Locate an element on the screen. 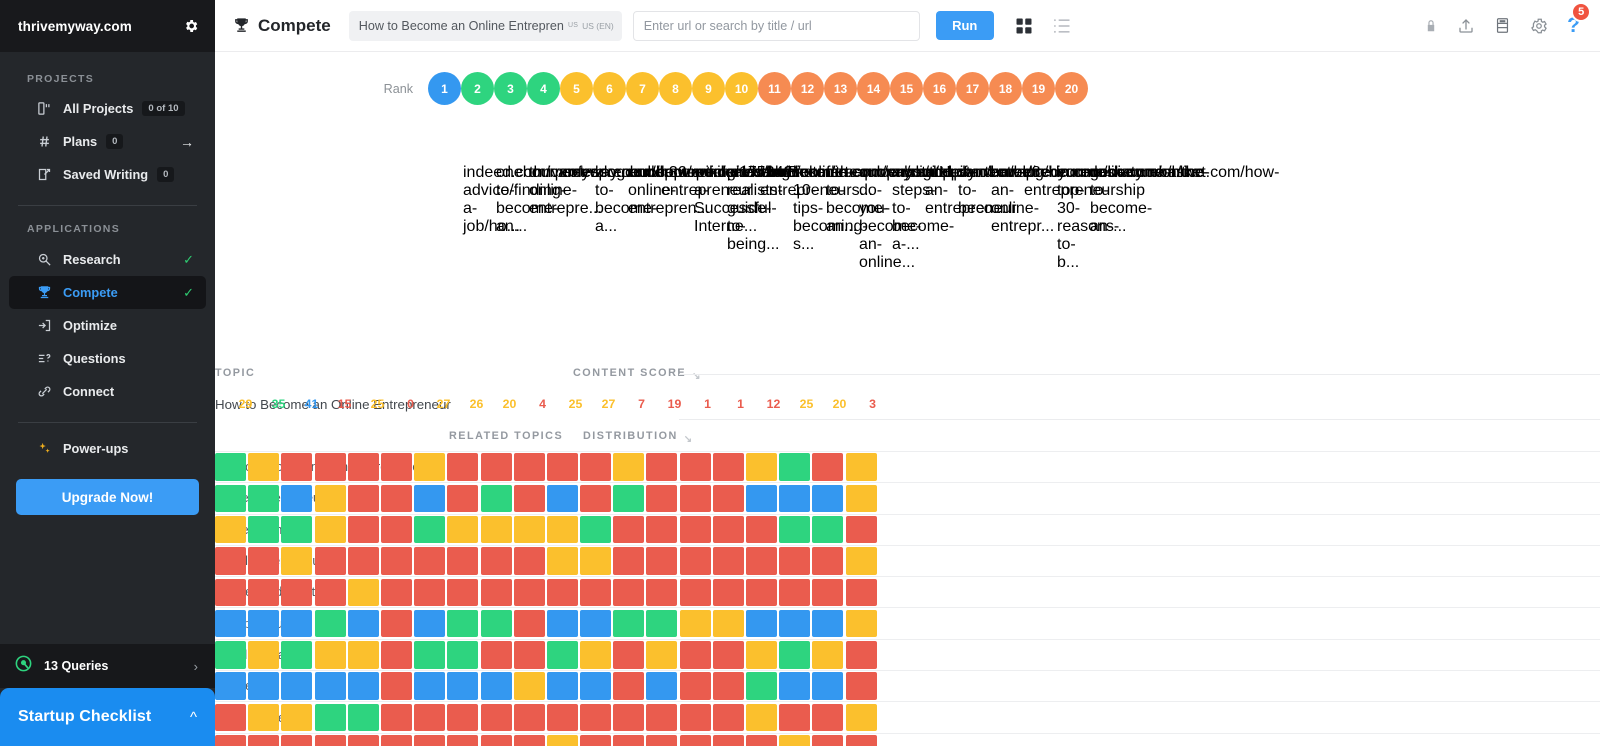 The width and height of the screenshot is (1600, 746). sidebar-item-compete: Compete ✓ is located at coordinates (107, 292).